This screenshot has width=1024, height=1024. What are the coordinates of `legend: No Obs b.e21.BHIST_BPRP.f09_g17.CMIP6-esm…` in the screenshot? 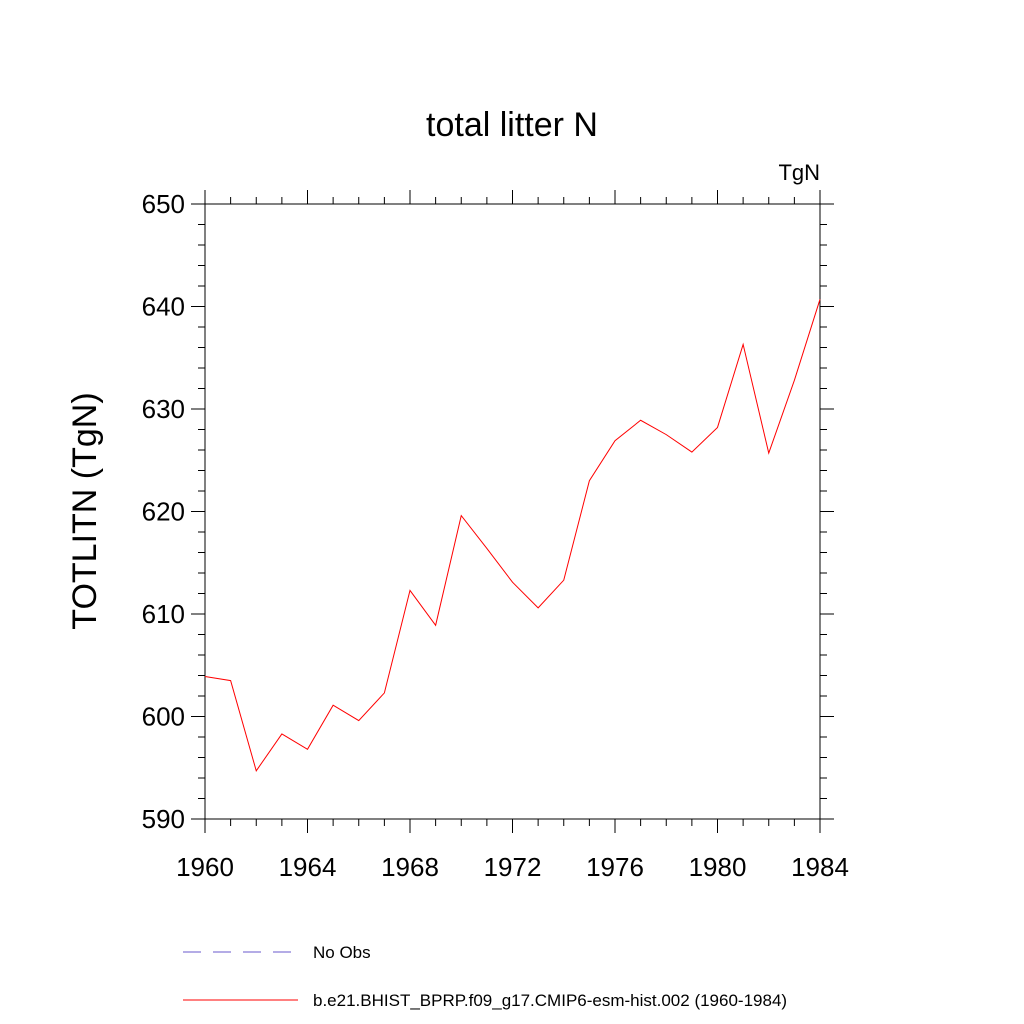 It's located at (485, 976).